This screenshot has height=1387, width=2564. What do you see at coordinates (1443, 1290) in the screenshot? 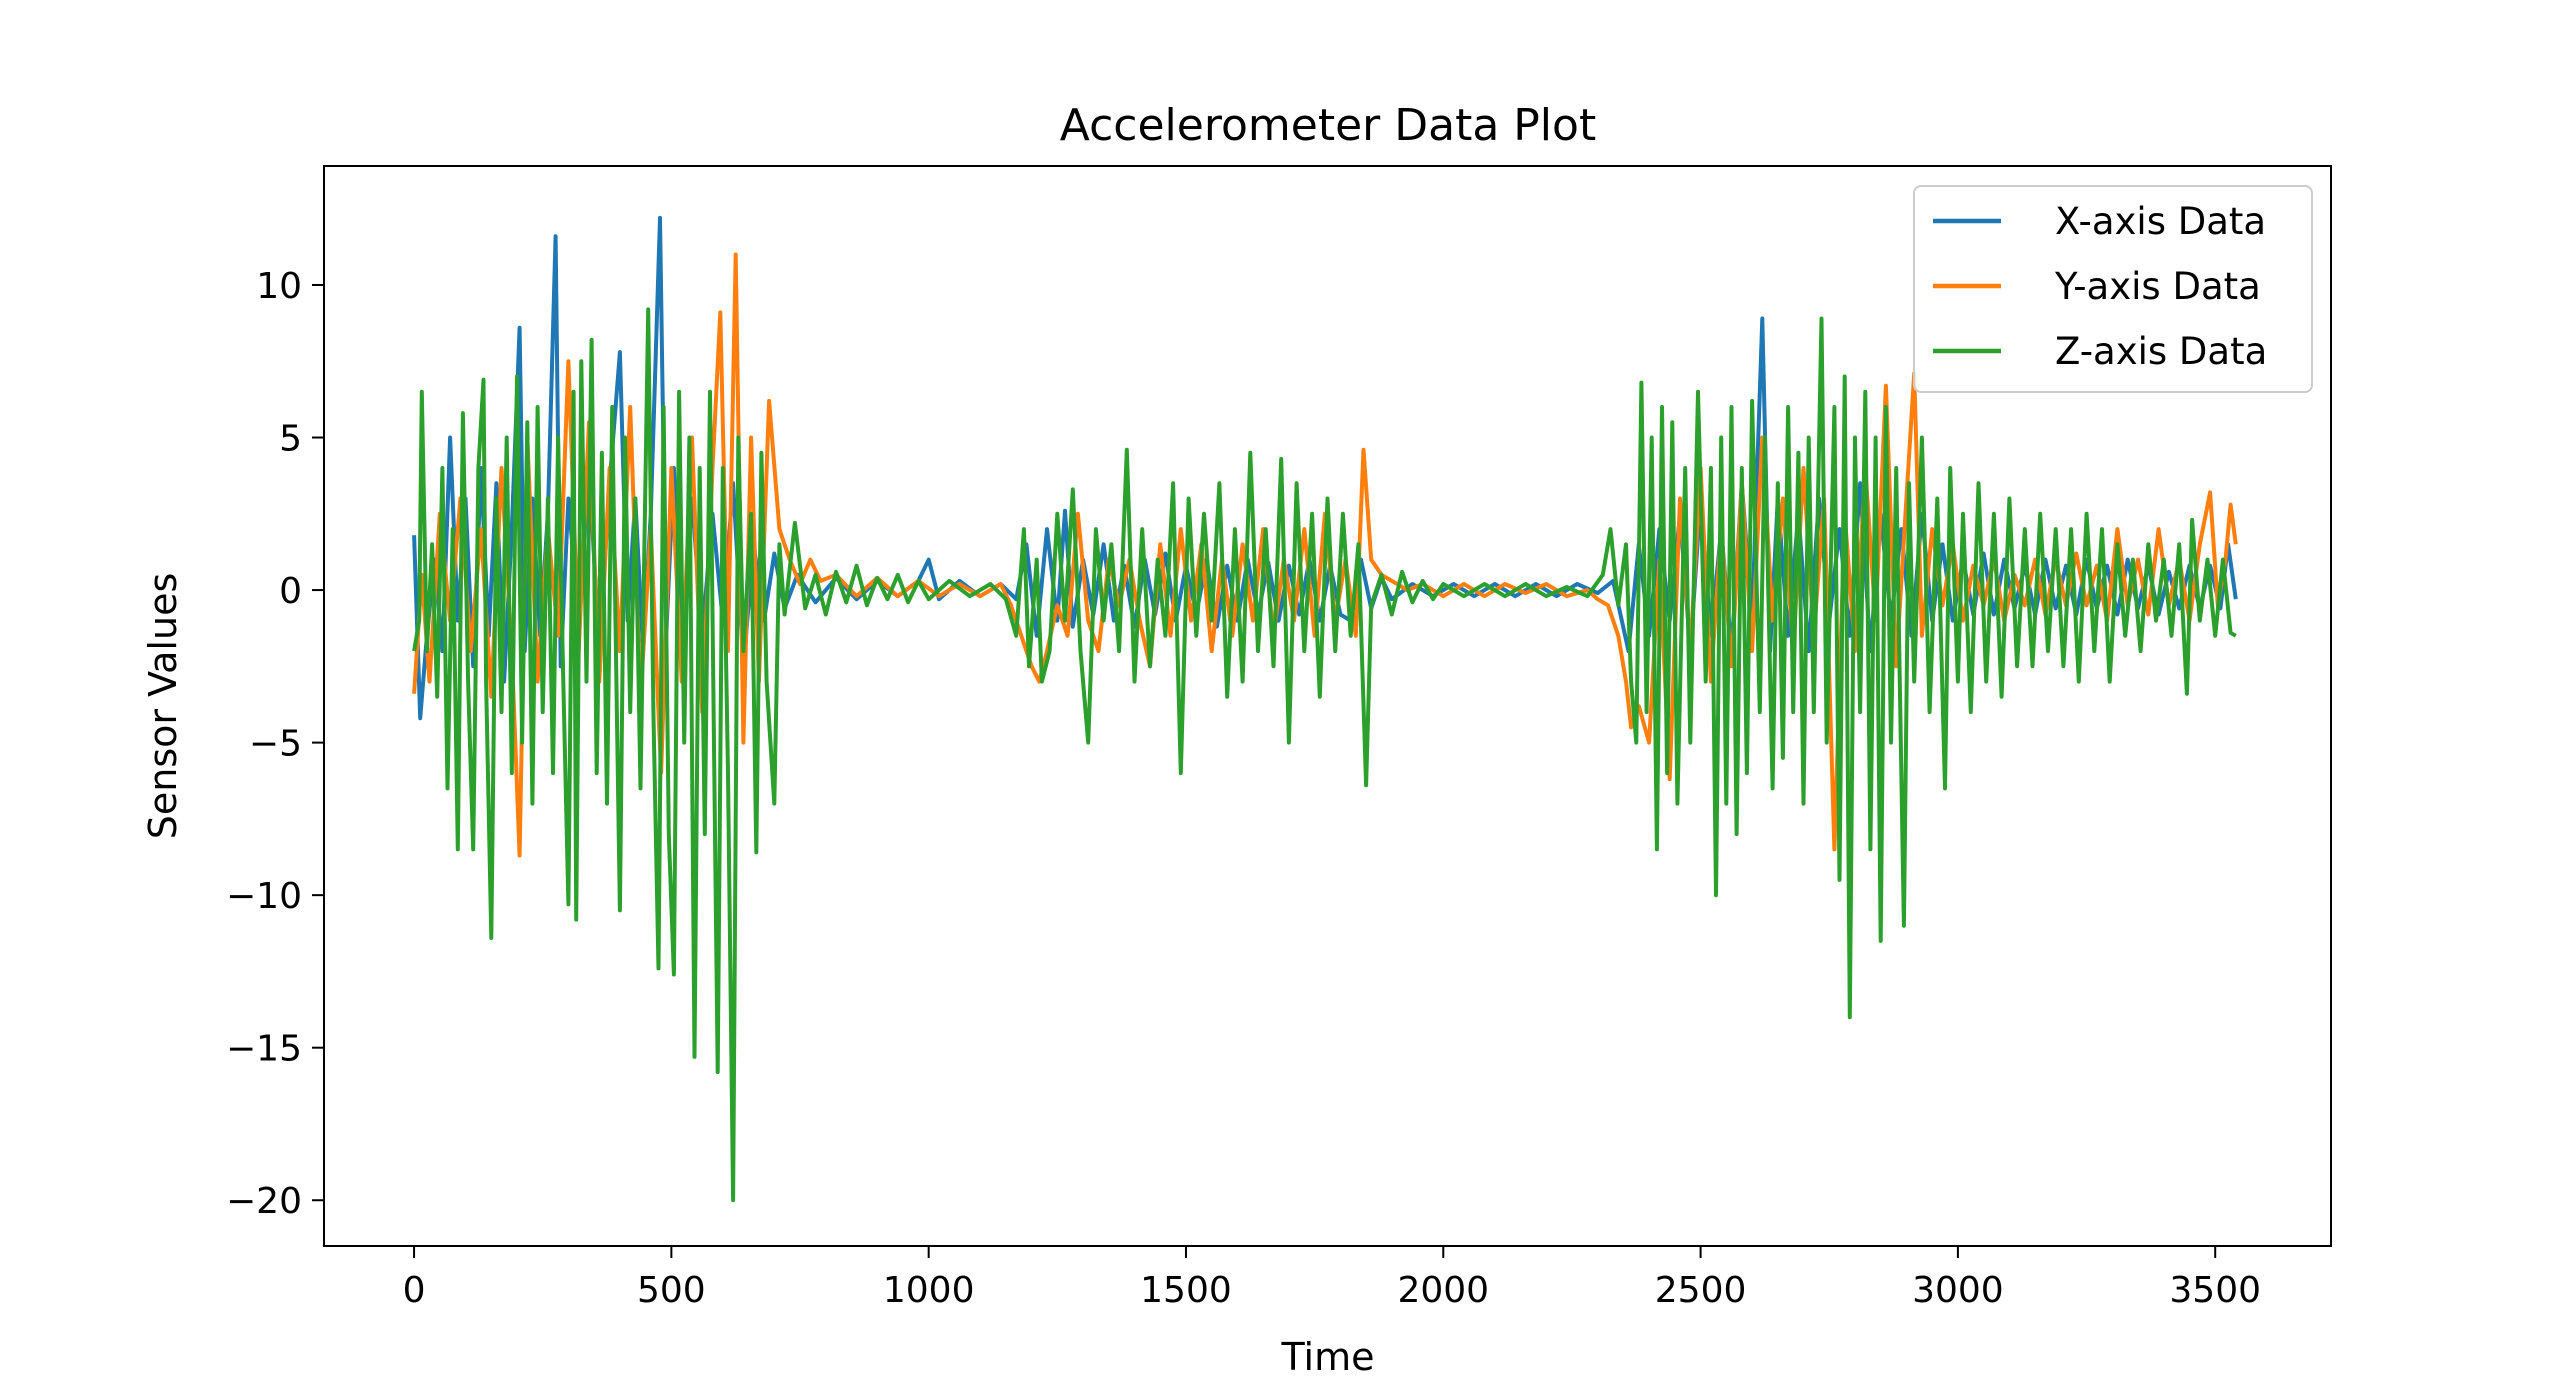
I see `x-tick-label: 2000` at bounding box center [1443, 1290].